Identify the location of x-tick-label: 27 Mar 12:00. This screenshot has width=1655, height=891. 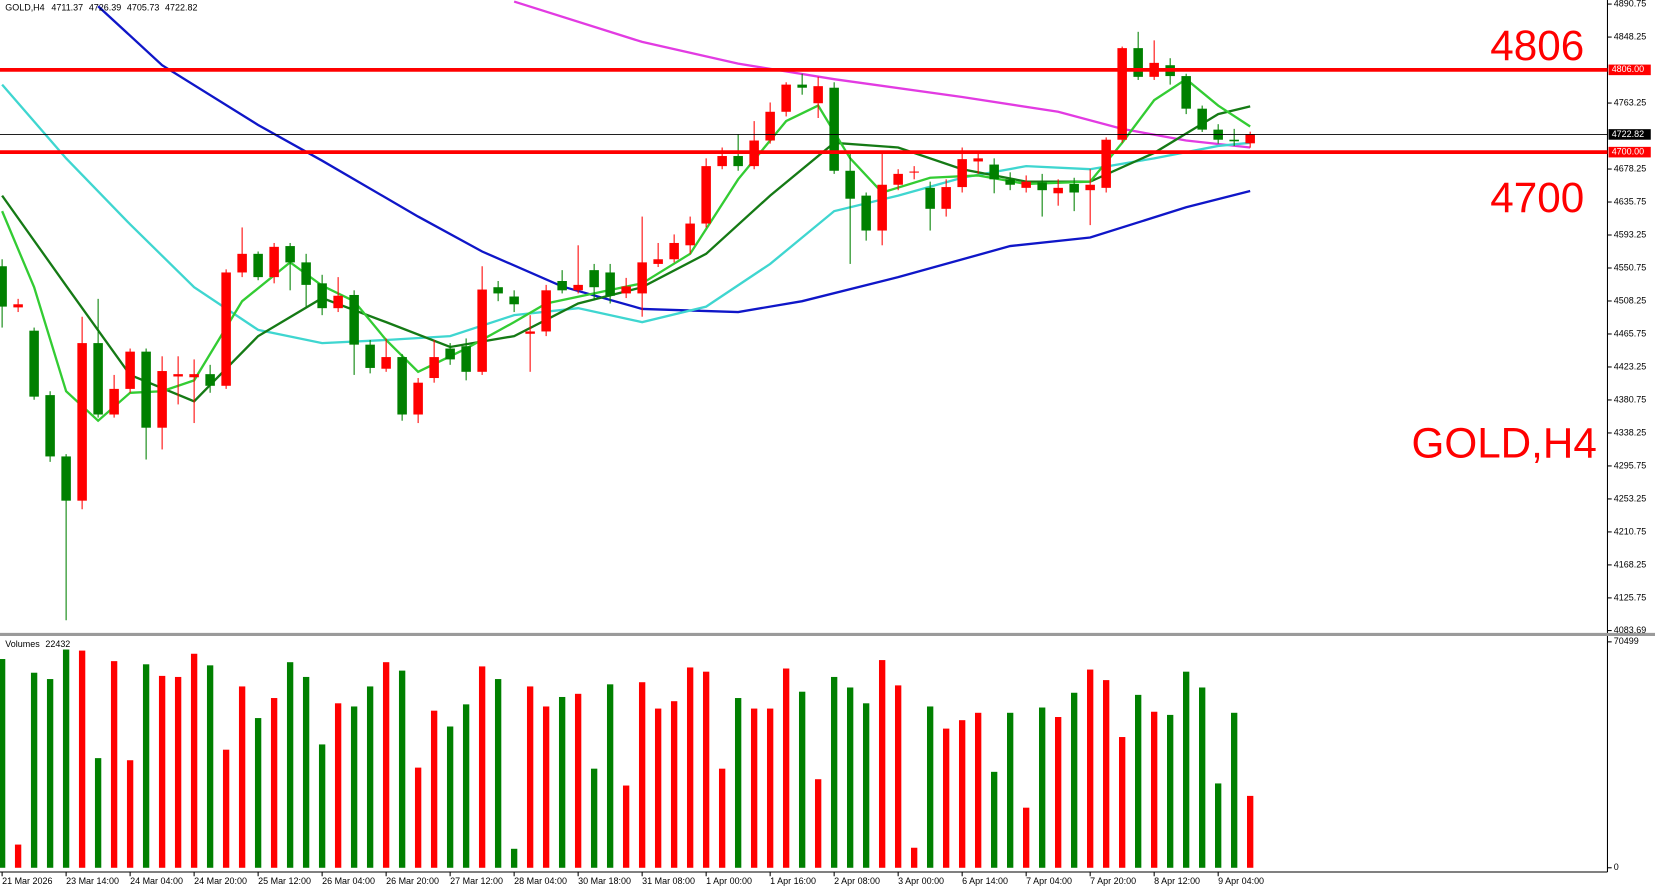
(476, 881).